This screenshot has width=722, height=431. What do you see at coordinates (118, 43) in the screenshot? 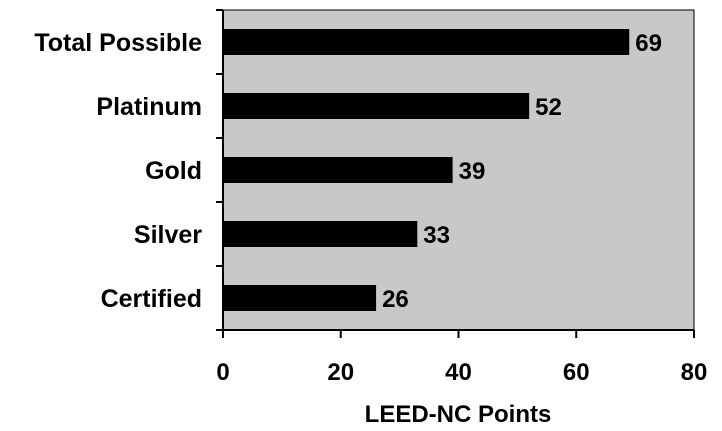
I see `category-label: Total Possible` at bounding box center [118, 43].